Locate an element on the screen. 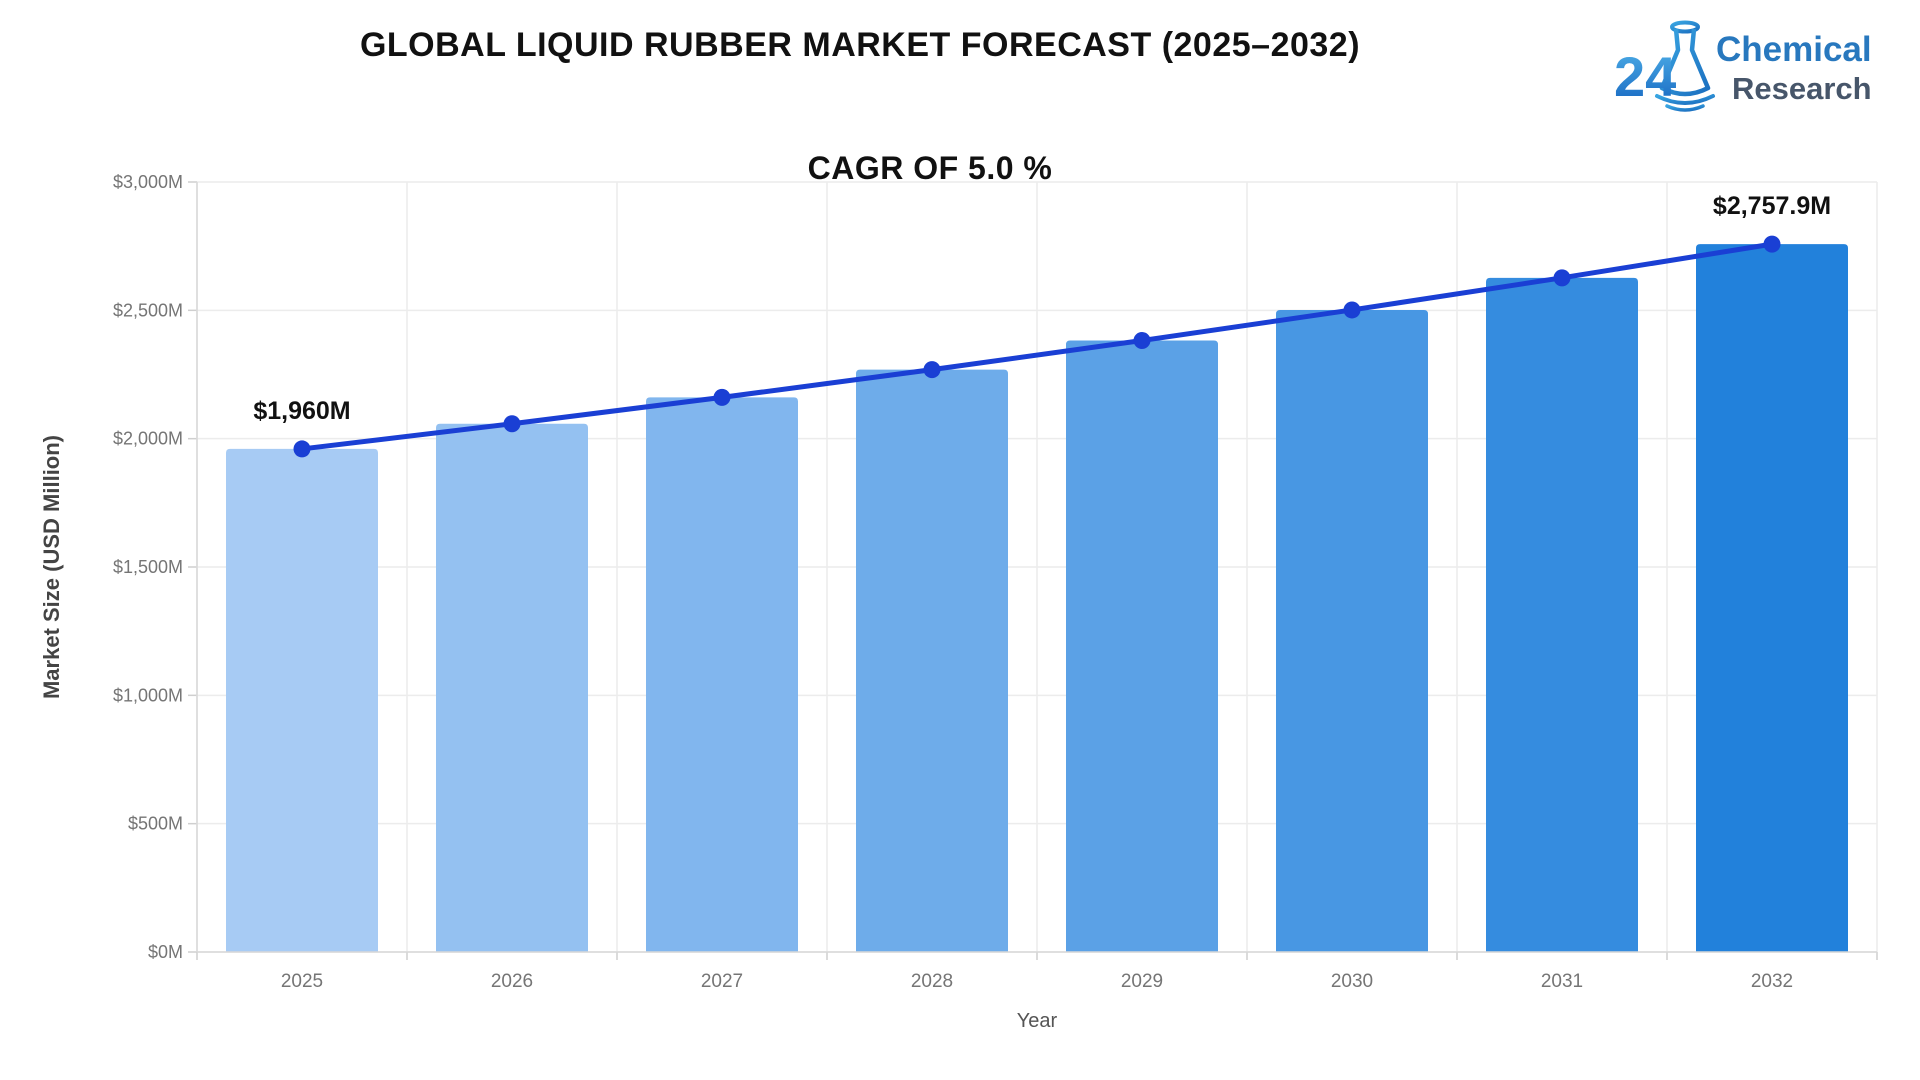 This screenshot has height=1080, width=1920. logo-graphic: 24 Chemical Research is located at coordinates (1743, 66).